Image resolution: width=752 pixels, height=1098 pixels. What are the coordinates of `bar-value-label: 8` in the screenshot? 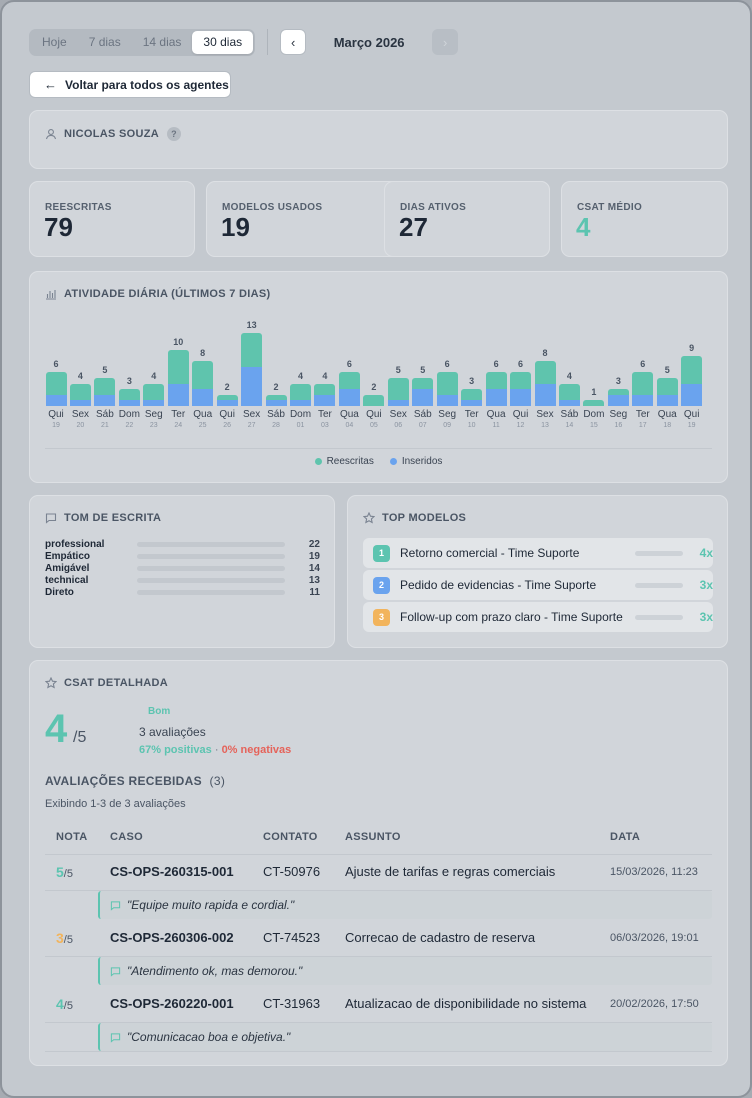 It's located at (545, 353).